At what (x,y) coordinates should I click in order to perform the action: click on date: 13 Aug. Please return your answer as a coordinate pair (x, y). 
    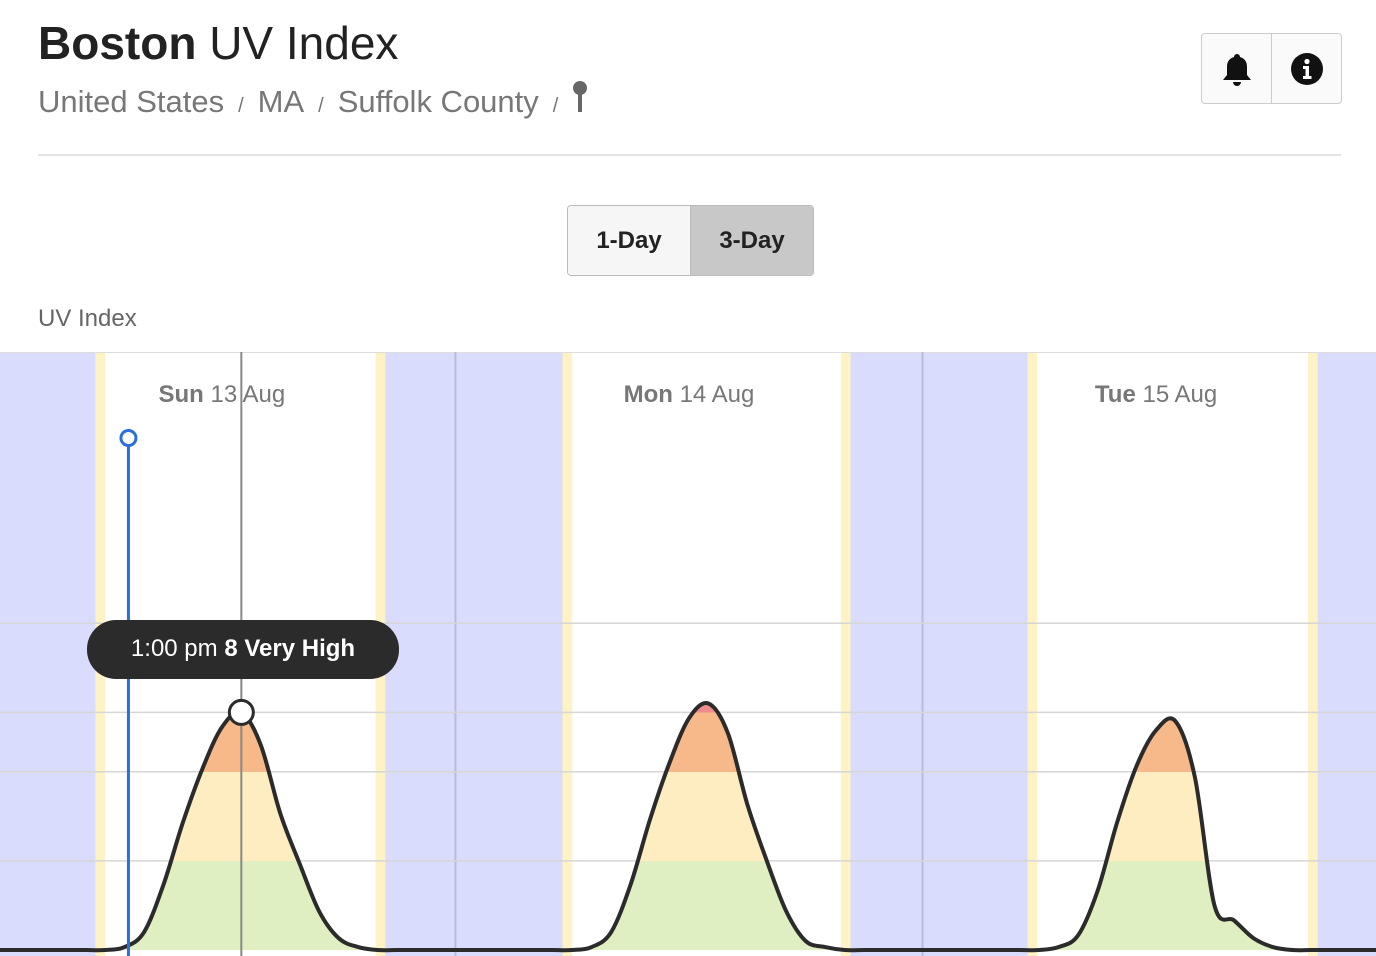
    Looking at the image, I should click on (247, 394).